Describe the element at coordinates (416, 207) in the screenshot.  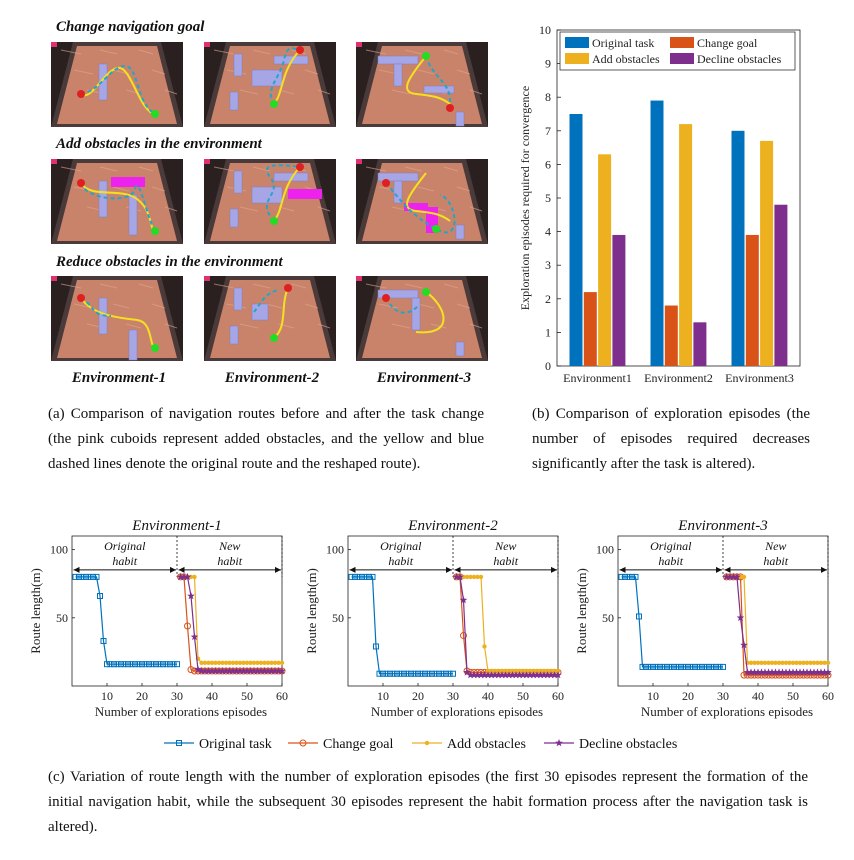
I see `added-obstacle` at that location.